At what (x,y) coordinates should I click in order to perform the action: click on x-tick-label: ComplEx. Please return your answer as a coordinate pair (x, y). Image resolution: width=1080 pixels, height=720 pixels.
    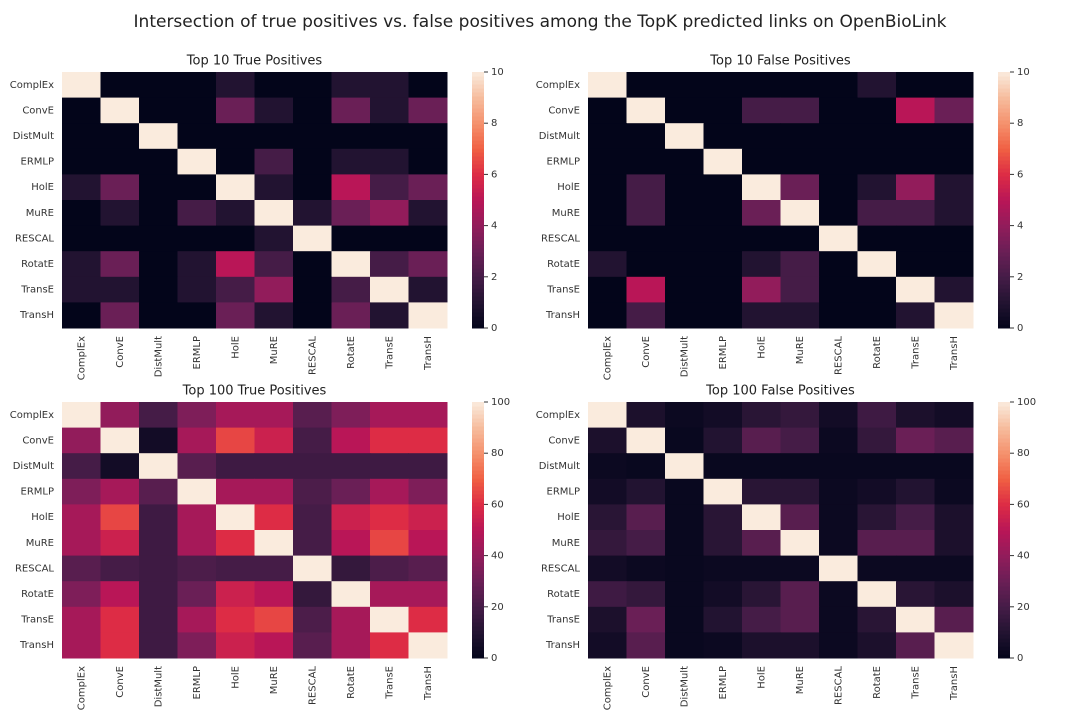
    Looking at the image, I should click on (81, 688).